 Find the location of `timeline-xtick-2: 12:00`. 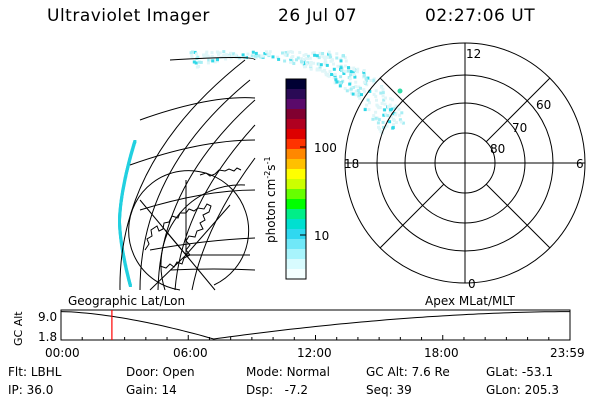

timeline-xtick-2: 12:00 is located at coordinates (314, 353).